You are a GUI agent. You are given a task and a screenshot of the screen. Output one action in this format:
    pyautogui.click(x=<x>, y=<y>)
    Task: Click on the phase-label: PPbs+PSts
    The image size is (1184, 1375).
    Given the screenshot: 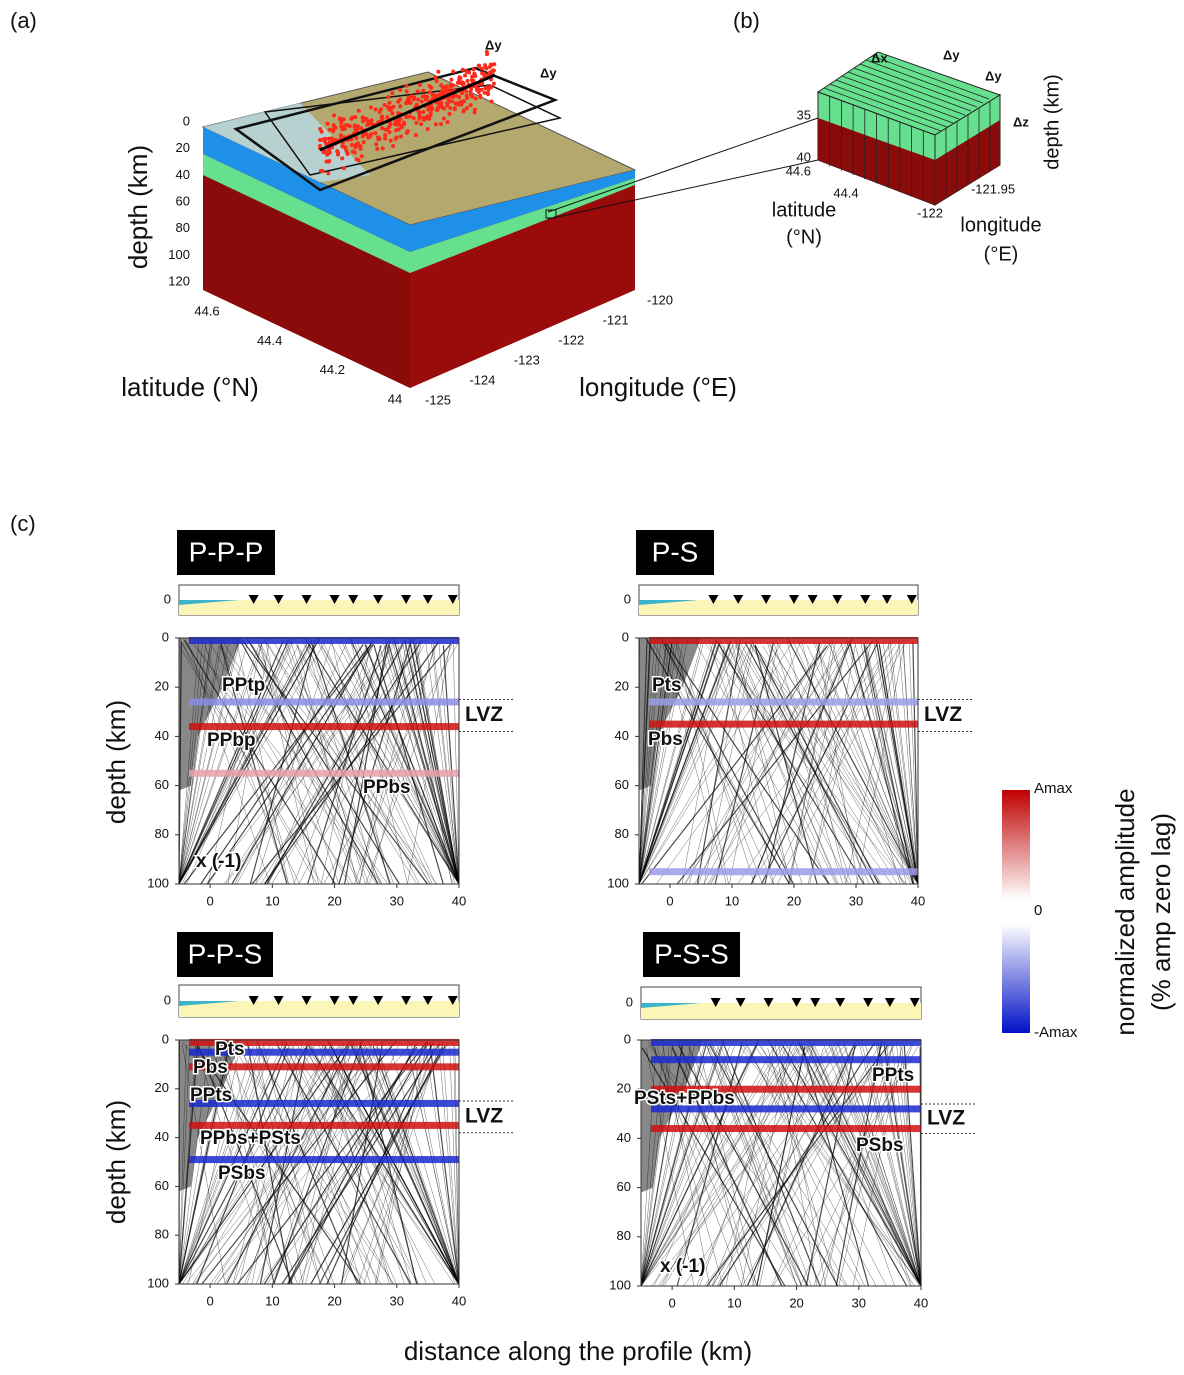 What is the action you would take?
    pyautogui.click(x=250, y=1138)
    